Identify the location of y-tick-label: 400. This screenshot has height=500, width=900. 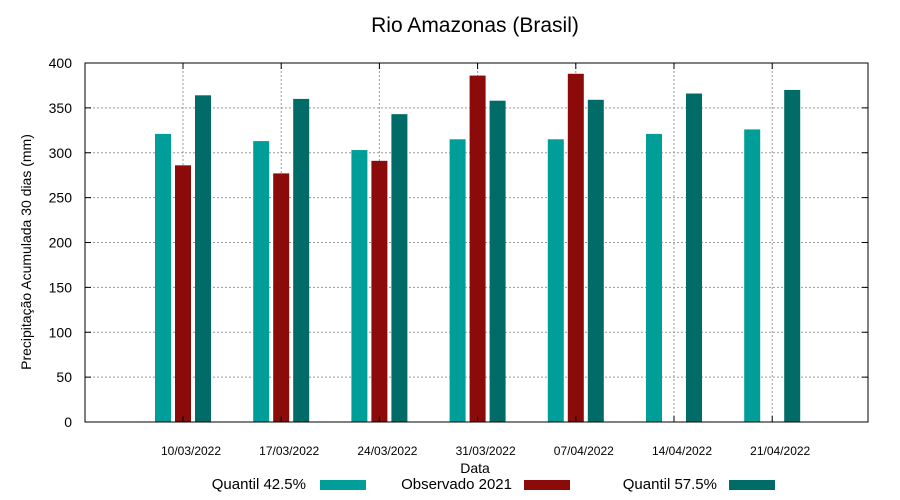
(61, 63).